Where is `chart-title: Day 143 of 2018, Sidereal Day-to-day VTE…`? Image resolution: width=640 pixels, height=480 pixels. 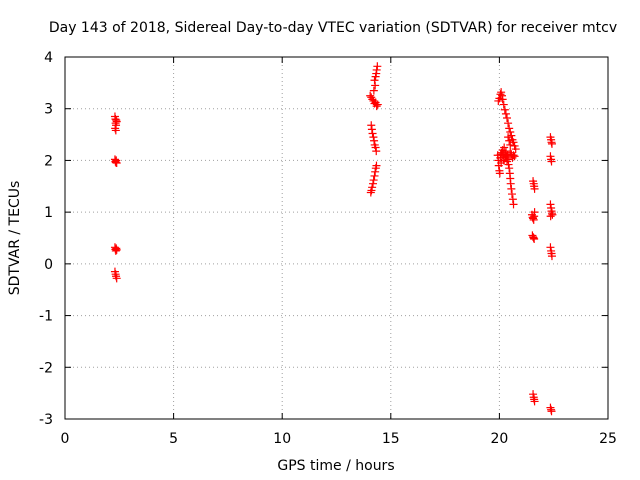 chart-title: Day 143 of 2018, Sidereal Day-to-day VTE… is located at coordinates (333, 28).